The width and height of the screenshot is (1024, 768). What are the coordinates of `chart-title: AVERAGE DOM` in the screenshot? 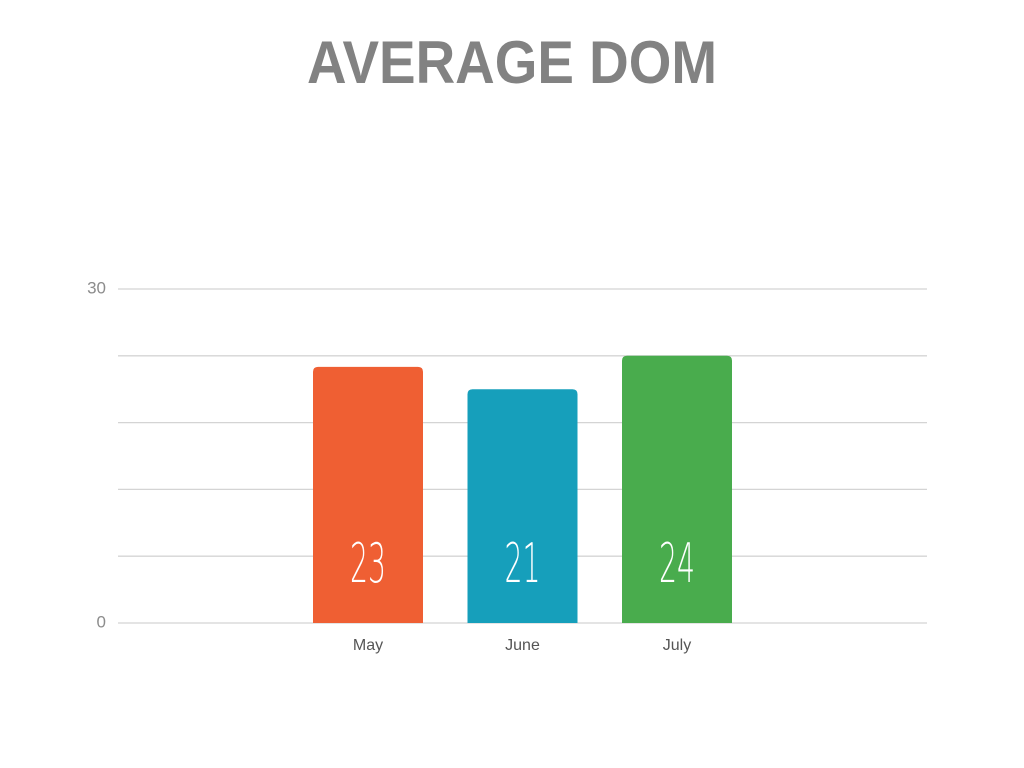 It's located at (512, 62).